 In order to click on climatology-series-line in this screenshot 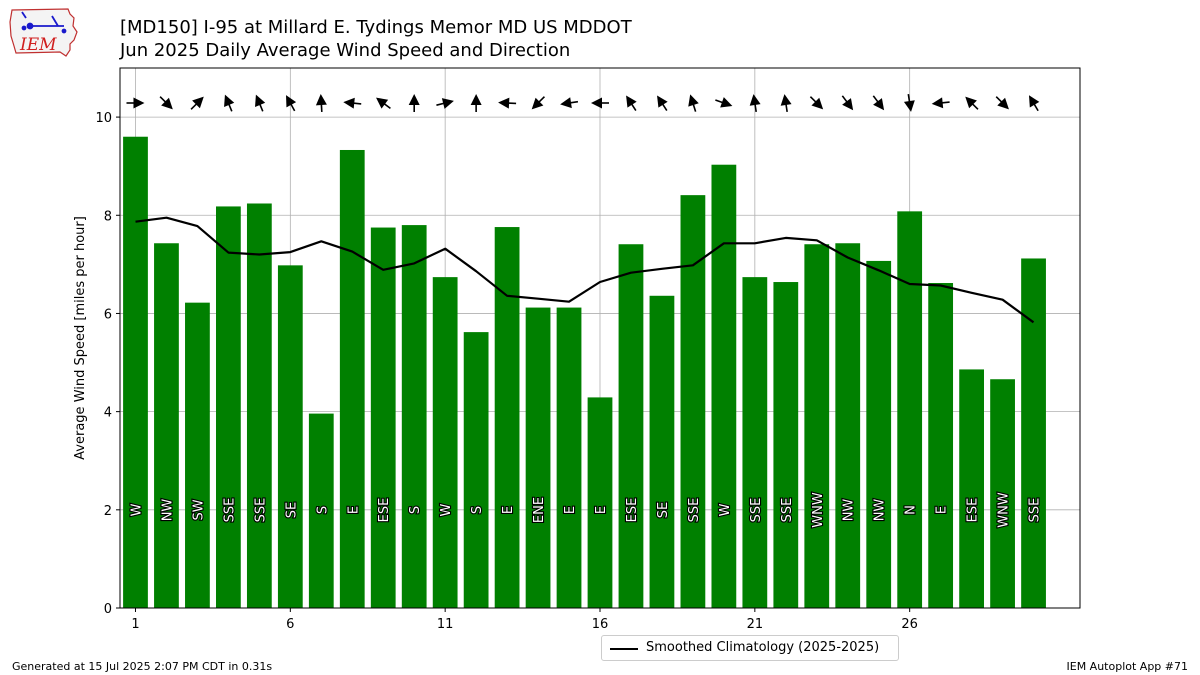, I will do `click(585, 270)`.